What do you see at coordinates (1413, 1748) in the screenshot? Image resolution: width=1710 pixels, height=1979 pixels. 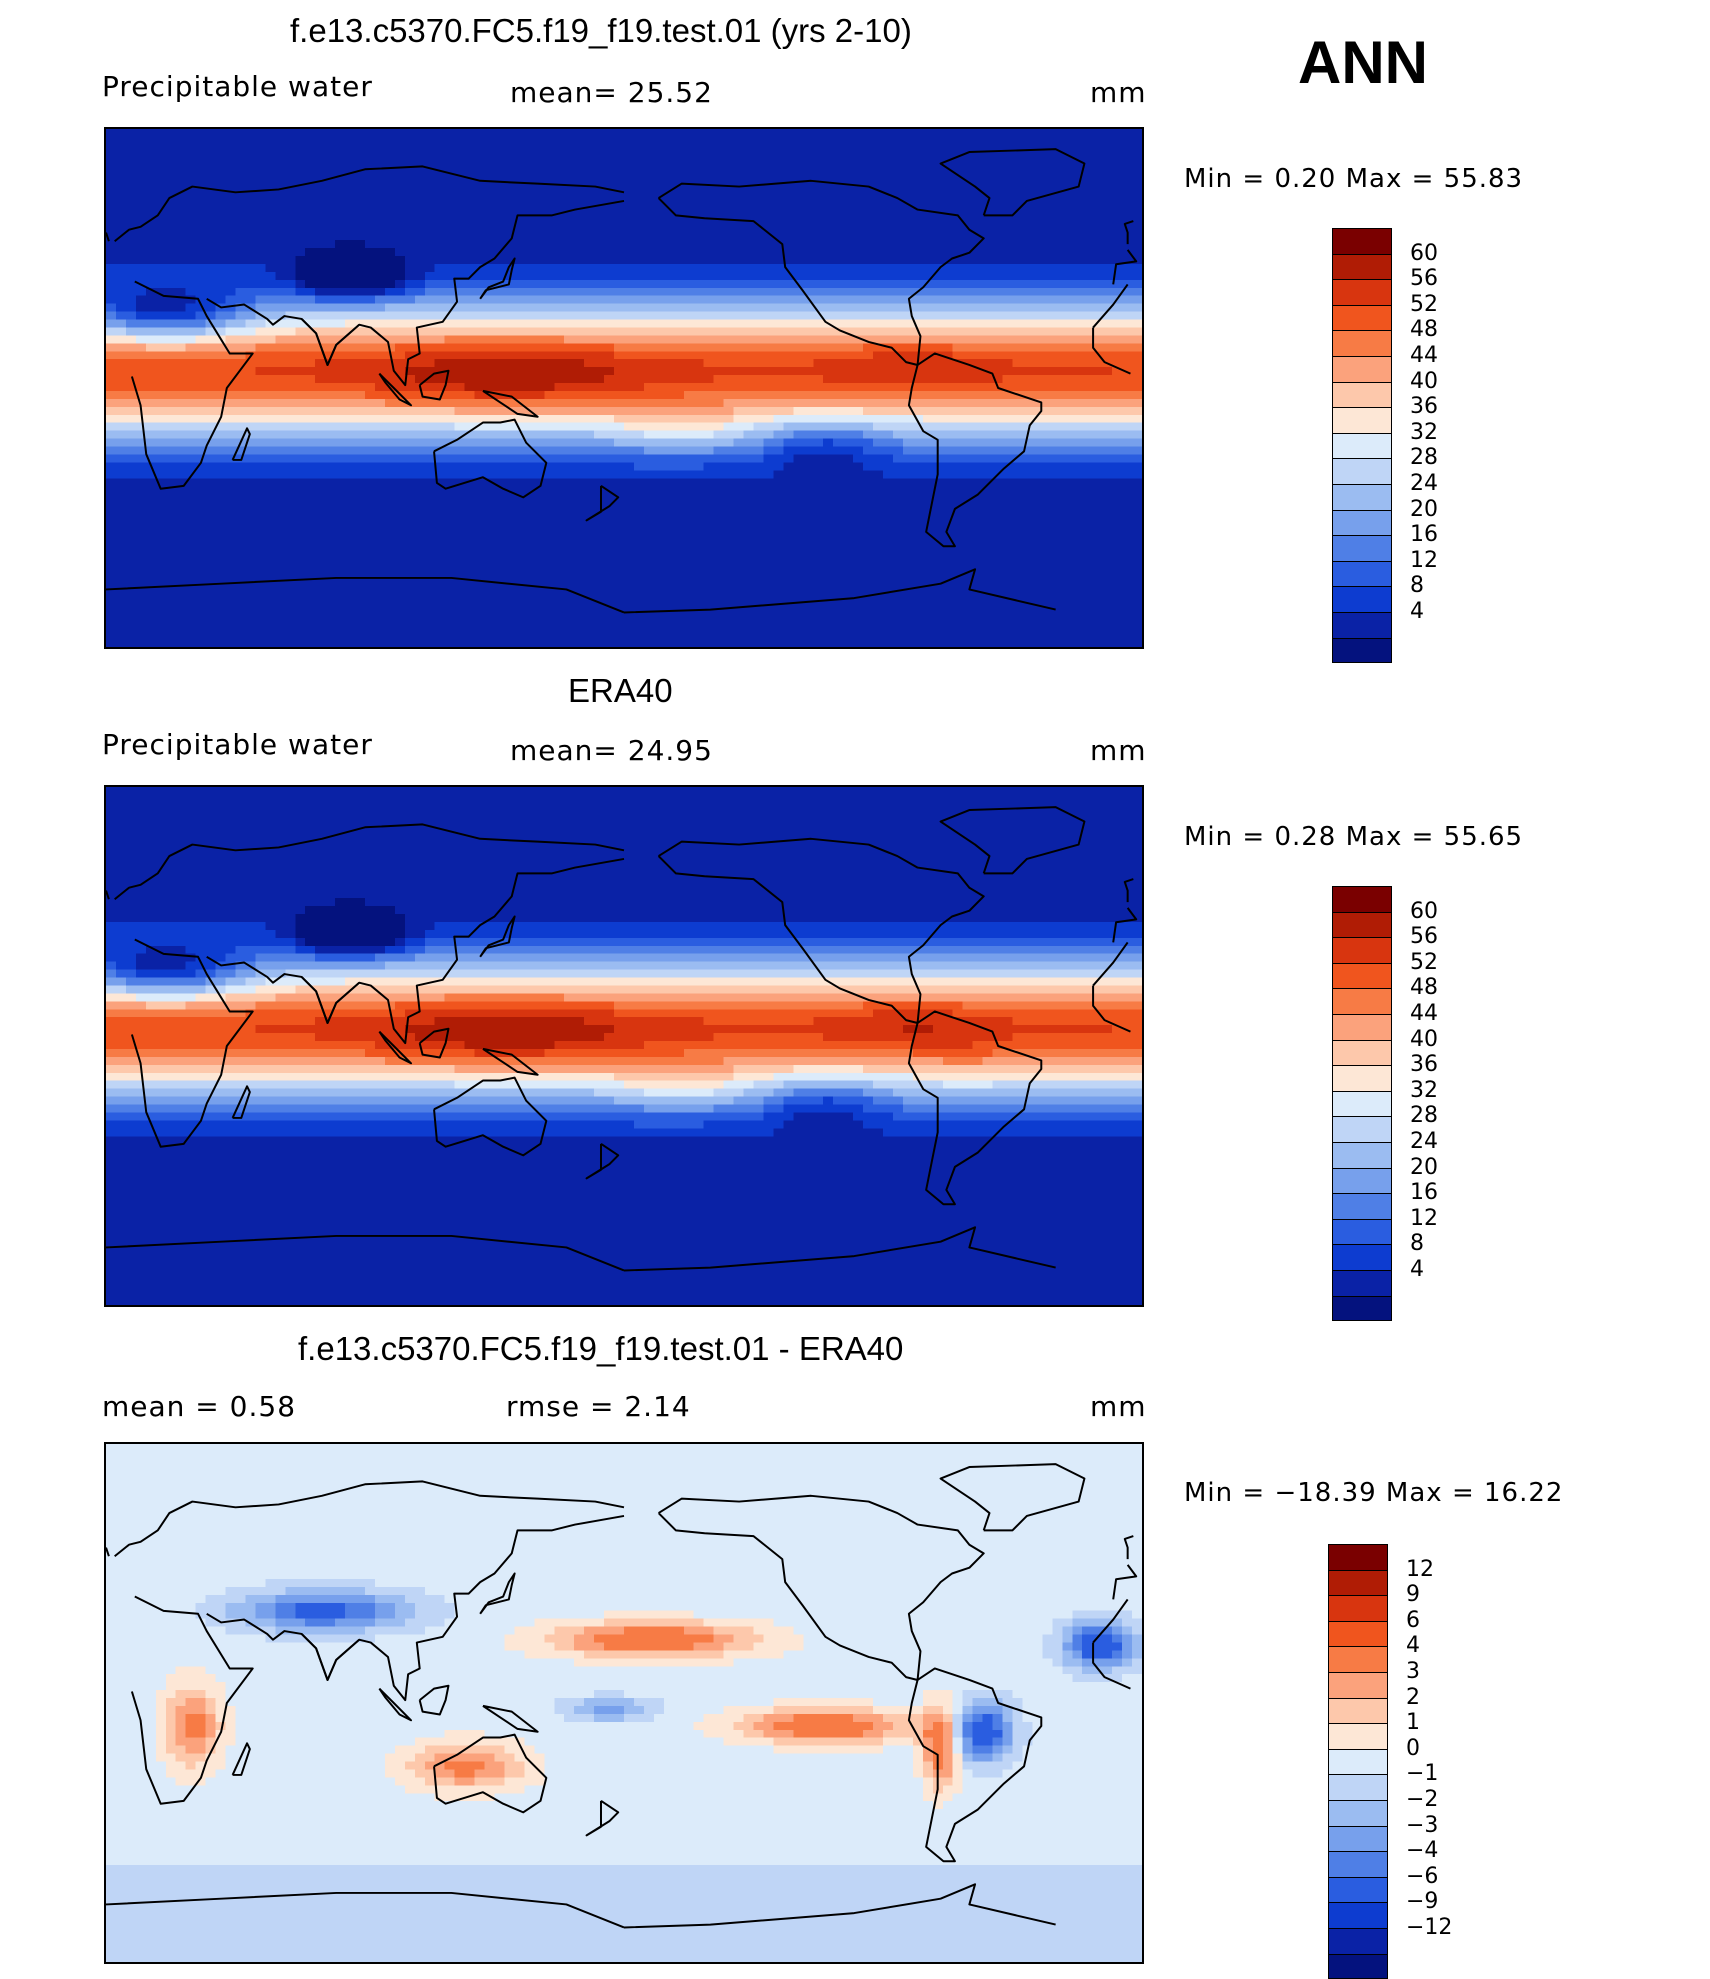 I see `panel-3-colorbar-tick-label: 0` at bounding box center [1413, 1748].